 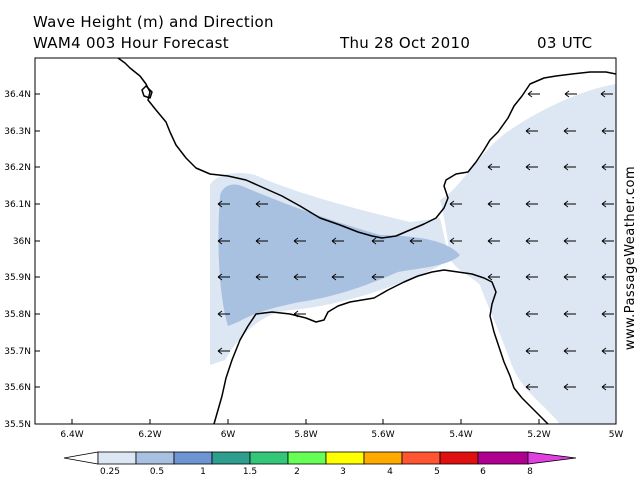 What do you see at coordinates (153, 22) in the screenshot?
I see `map-title: Wave Height (m) and Direction` at bounding box center [153, 22].